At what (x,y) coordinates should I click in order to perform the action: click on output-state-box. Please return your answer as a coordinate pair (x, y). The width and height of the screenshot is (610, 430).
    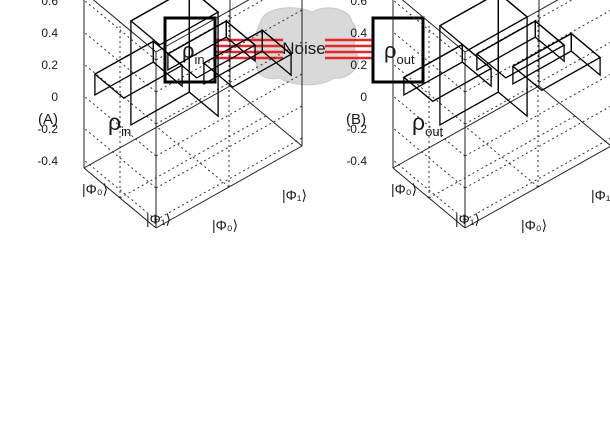
    Looking at the image, I should click on (398, 50).